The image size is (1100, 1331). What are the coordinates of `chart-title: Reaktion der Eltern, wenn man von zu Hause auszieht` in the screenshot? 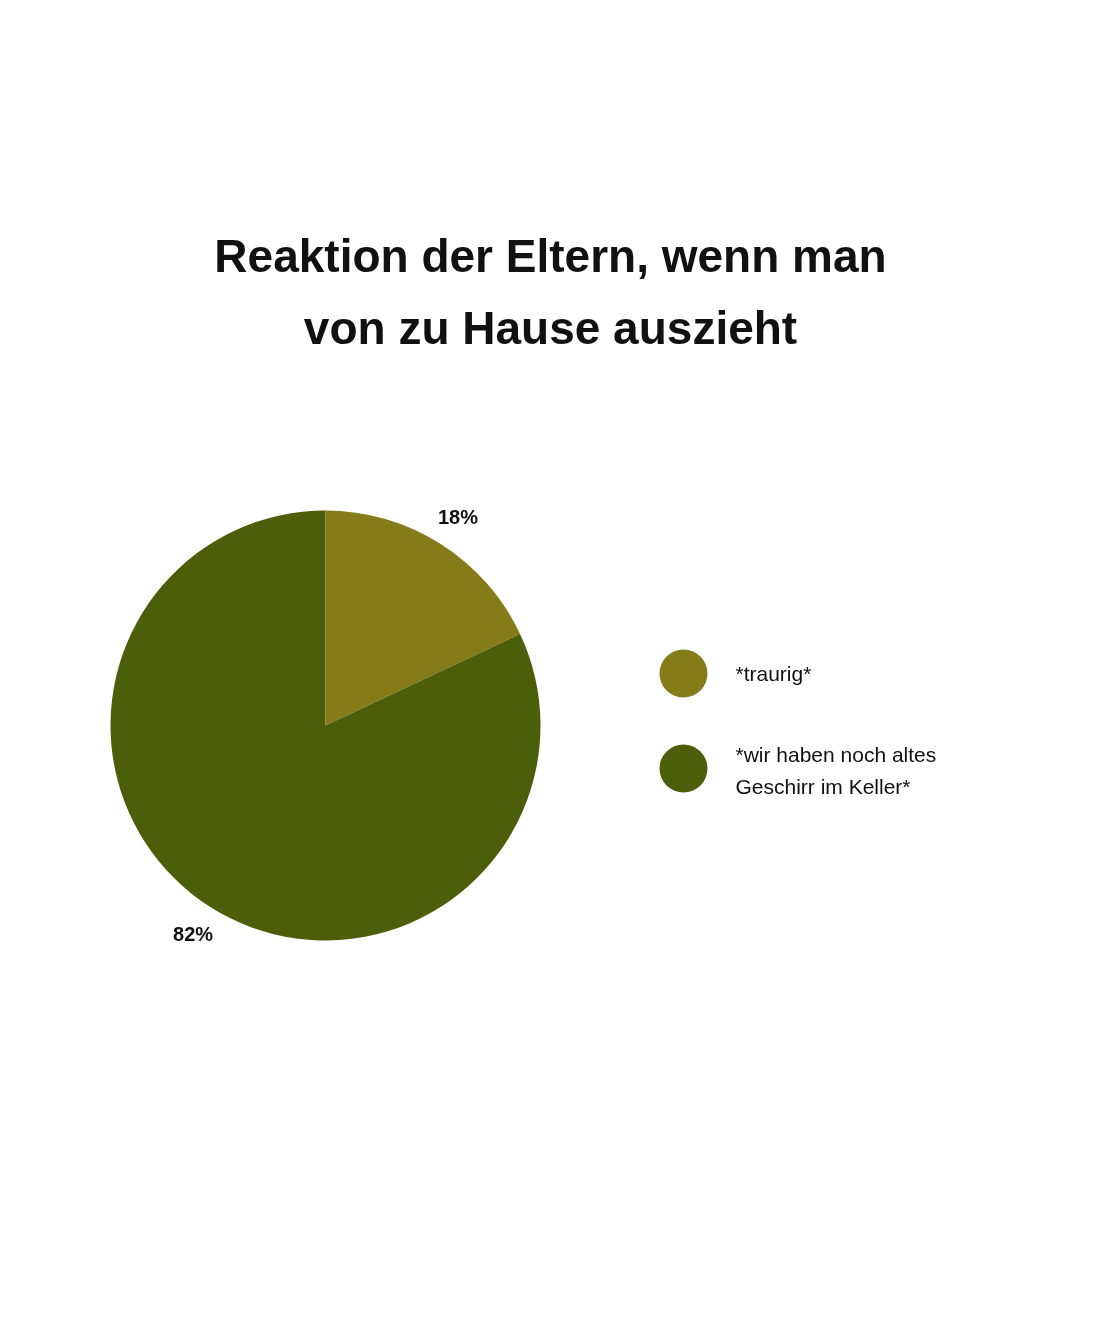 It's located at (550, 291).